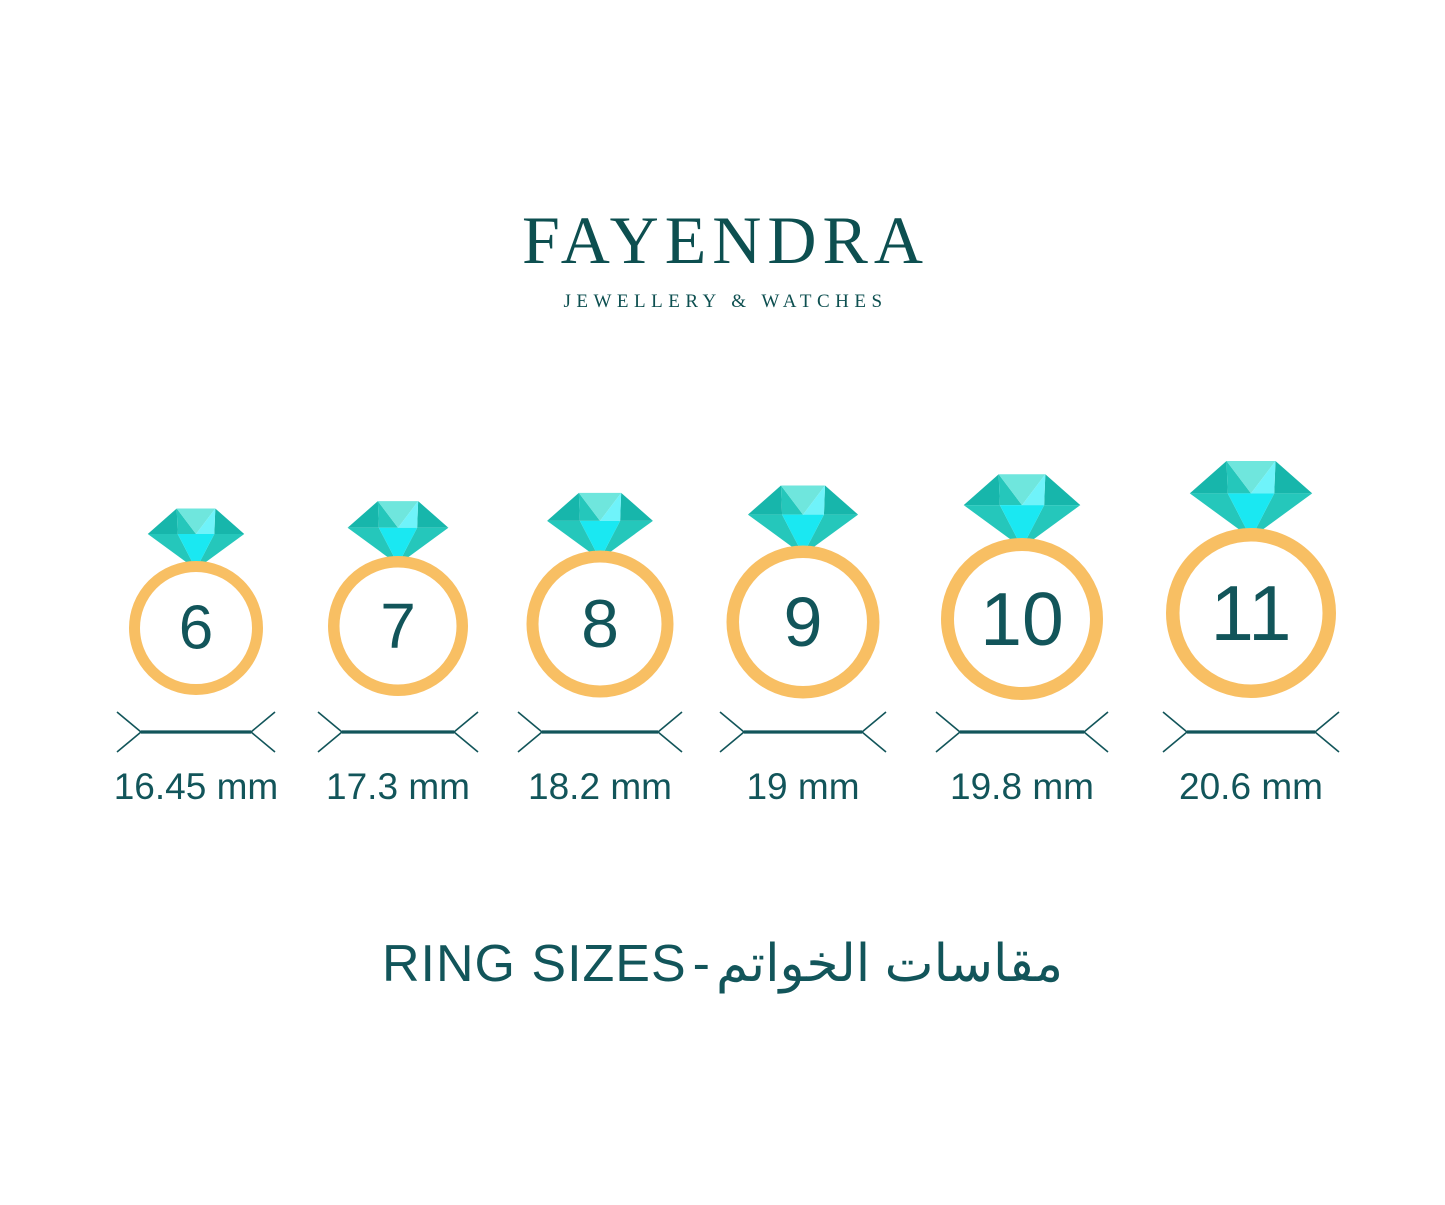 The width and height of the screenshot is (1445, 1205). I want to click on caption-arabic: مقاسات الخواتم, so click(889, 964).